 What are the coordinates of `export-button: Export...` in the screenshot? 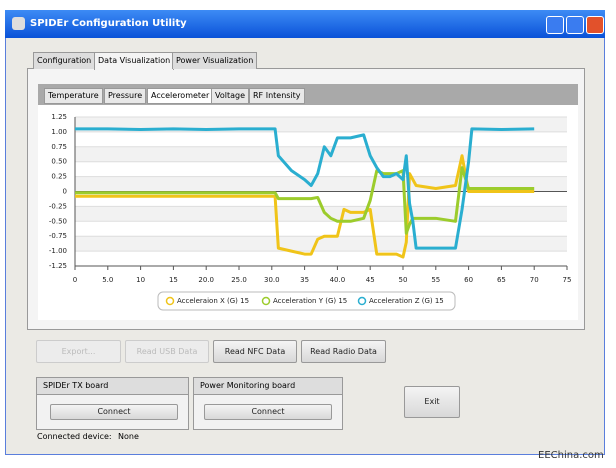 It's located at (78, 351).